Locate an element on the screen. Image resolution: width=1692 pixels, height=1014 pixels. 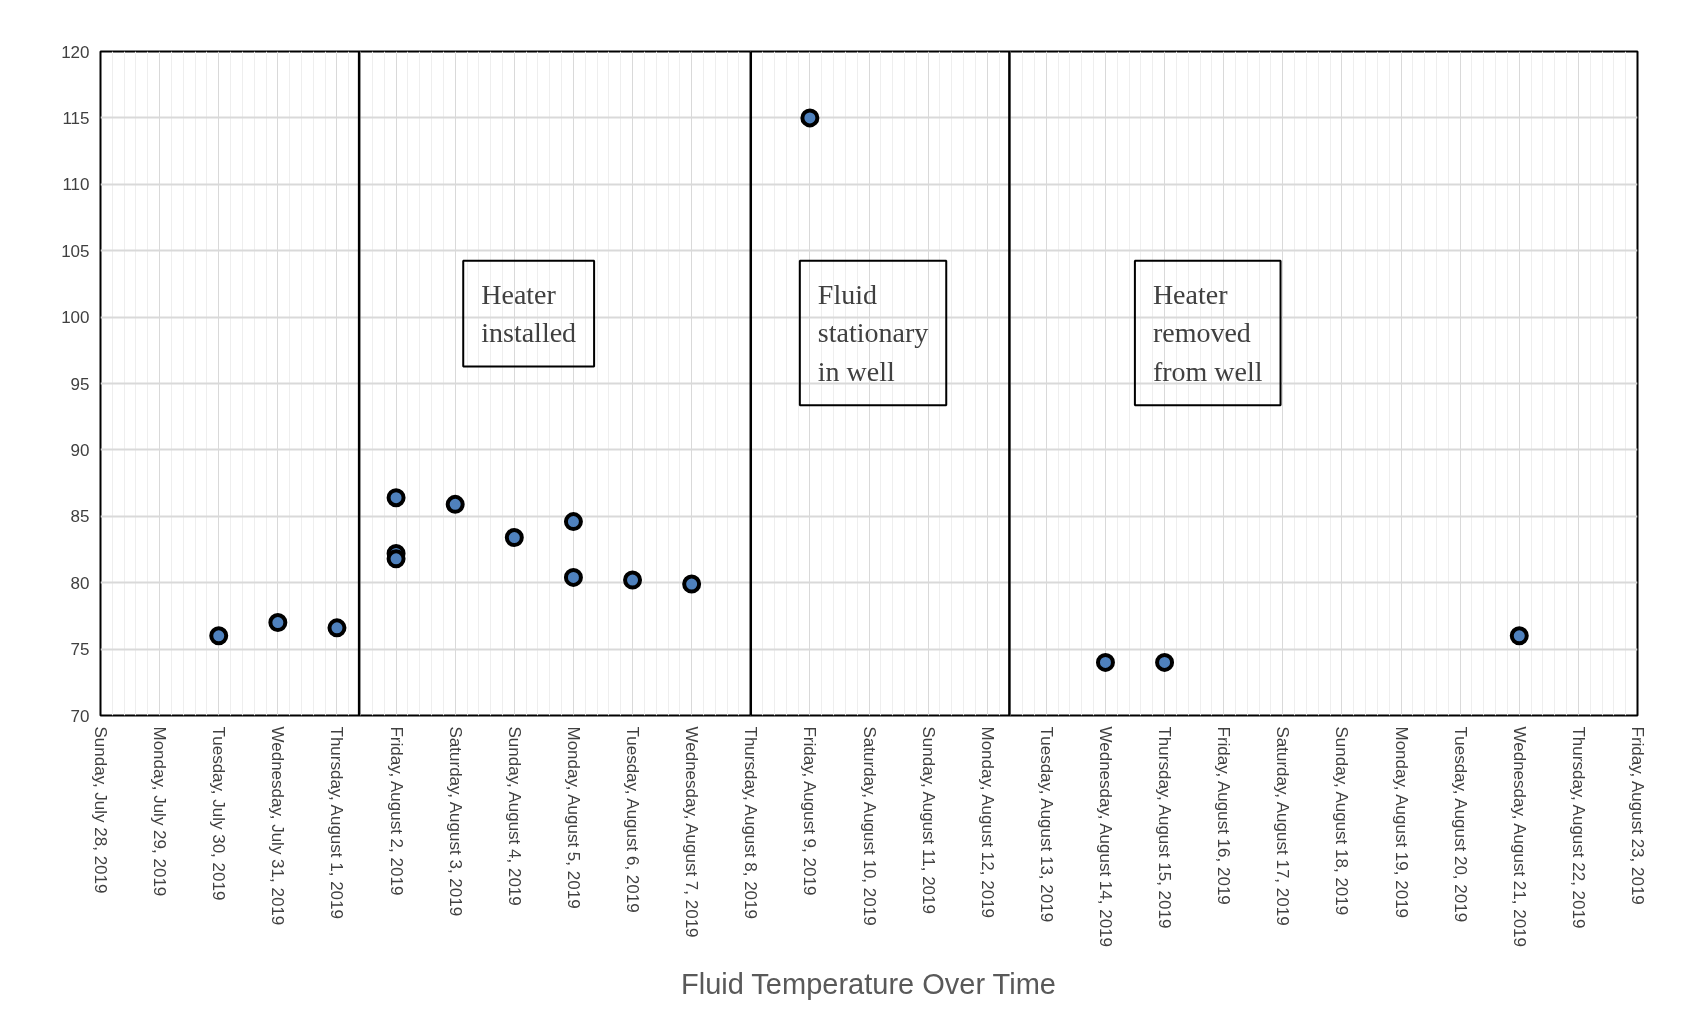
x-tick-label: Saturday, August 10, 2019 is located at coordinates (869, 826).